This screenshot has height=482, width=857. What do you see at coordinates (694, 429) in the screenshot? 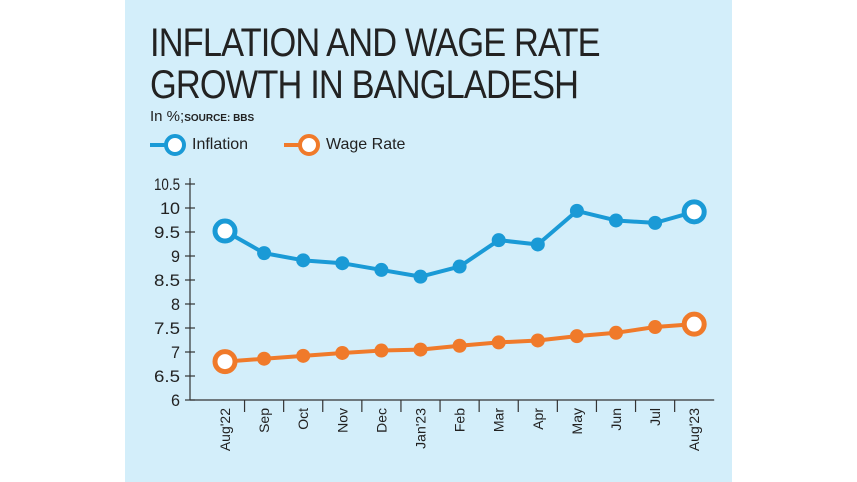
I see `x-tick-label: Aug'23` at bounding box center [694, 429].